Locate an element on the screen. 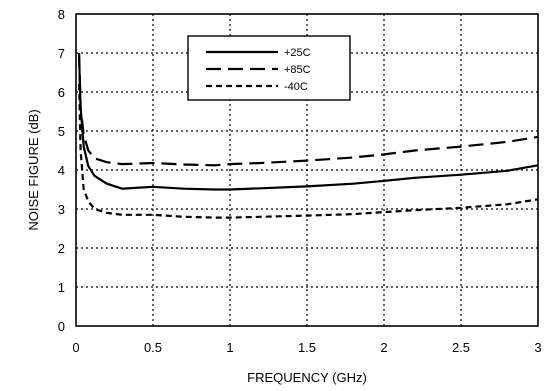 This screenshot has height=391, width=544. y-axis-title: NOISE FIGURE (dB) is located at coordinates (33, 169).